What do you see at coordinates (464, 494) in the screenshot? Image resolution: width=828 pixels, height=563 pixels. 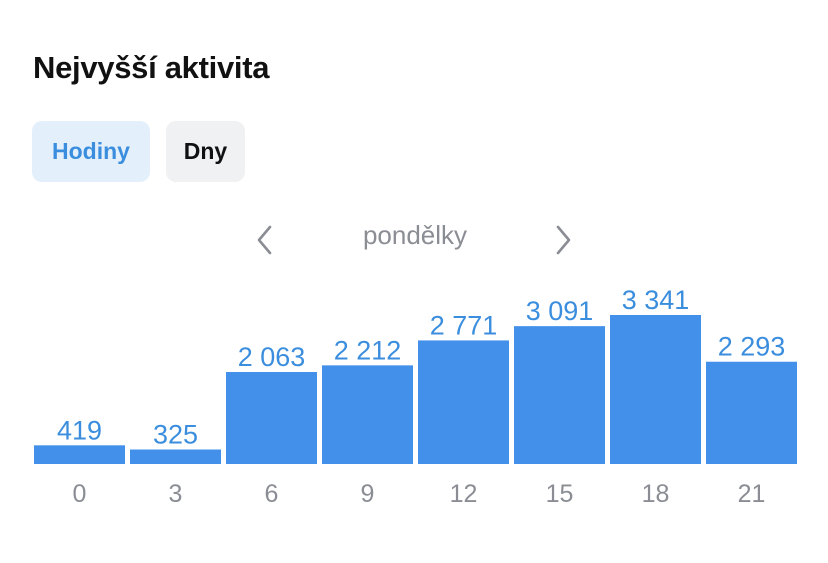 I see `x-tick-label: 12` at bounding box center [464, 494].